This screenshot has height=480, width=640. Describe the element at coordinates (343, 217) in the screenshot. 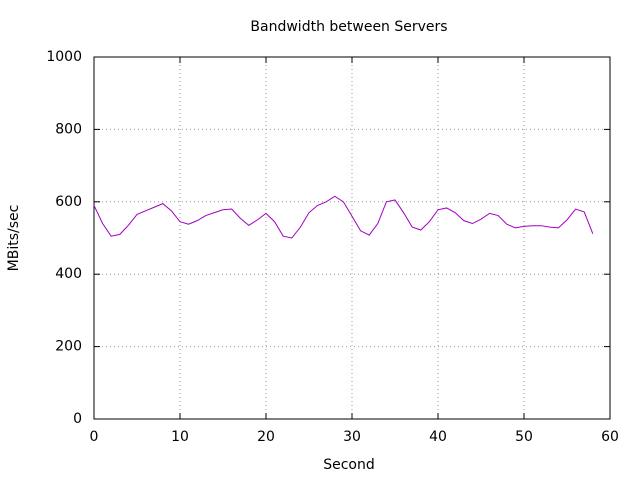

I see `data-line` at that location.